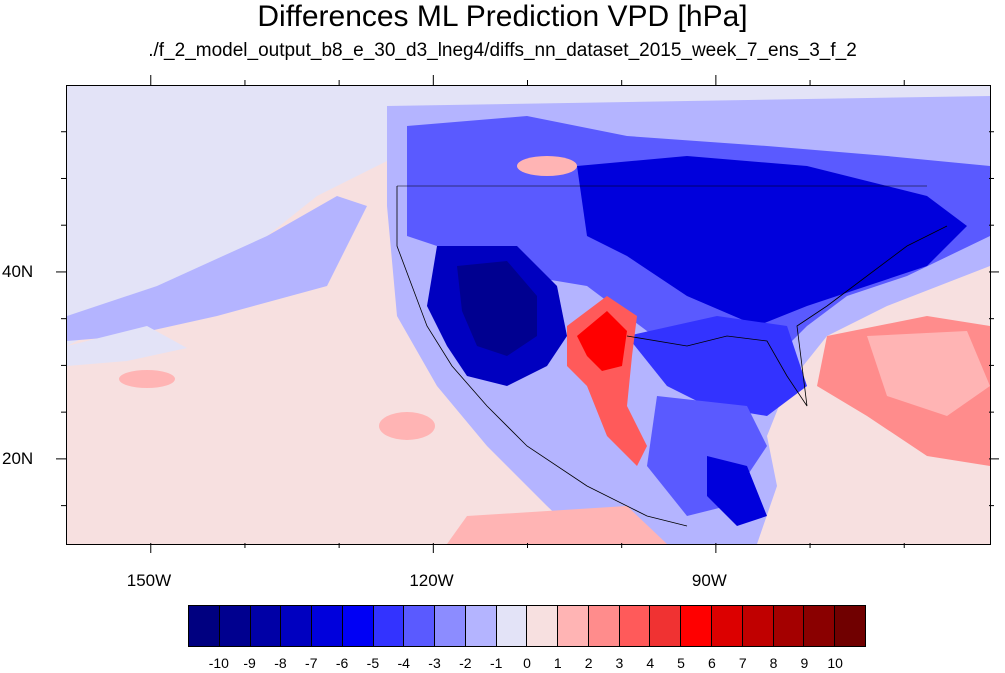  What do you see at coordinates (717, 366) in the screenshot?
I see `southeast-blue` at bounding box center [717, 366].